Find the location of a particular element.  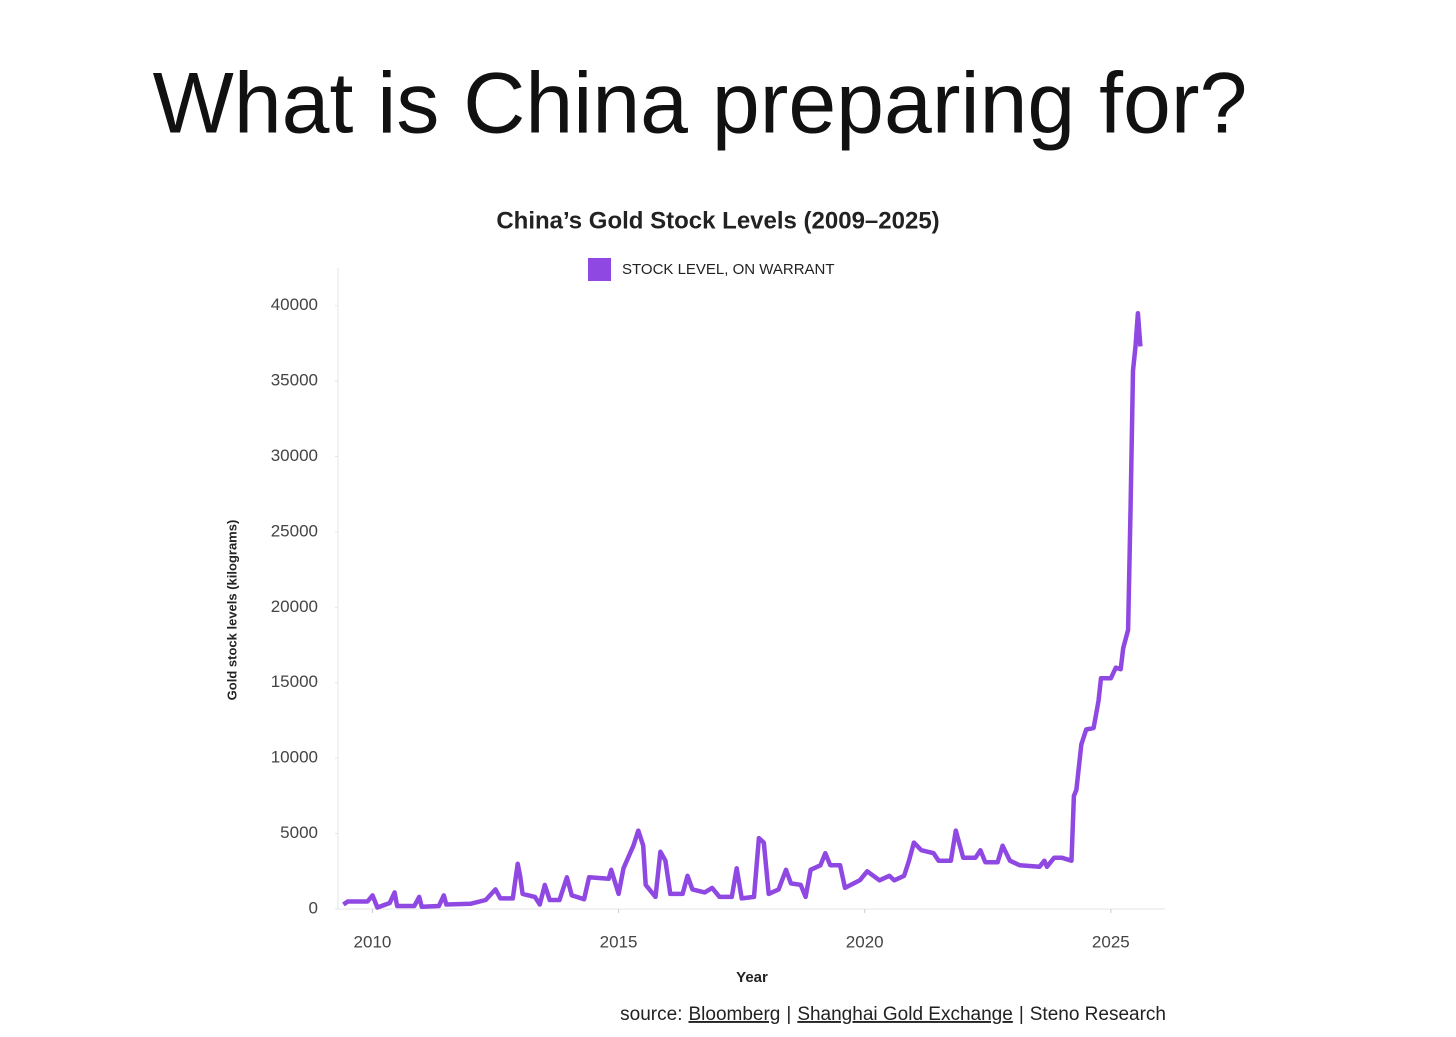

y-tick-label: 25000 is located at coordinates (294, 530).